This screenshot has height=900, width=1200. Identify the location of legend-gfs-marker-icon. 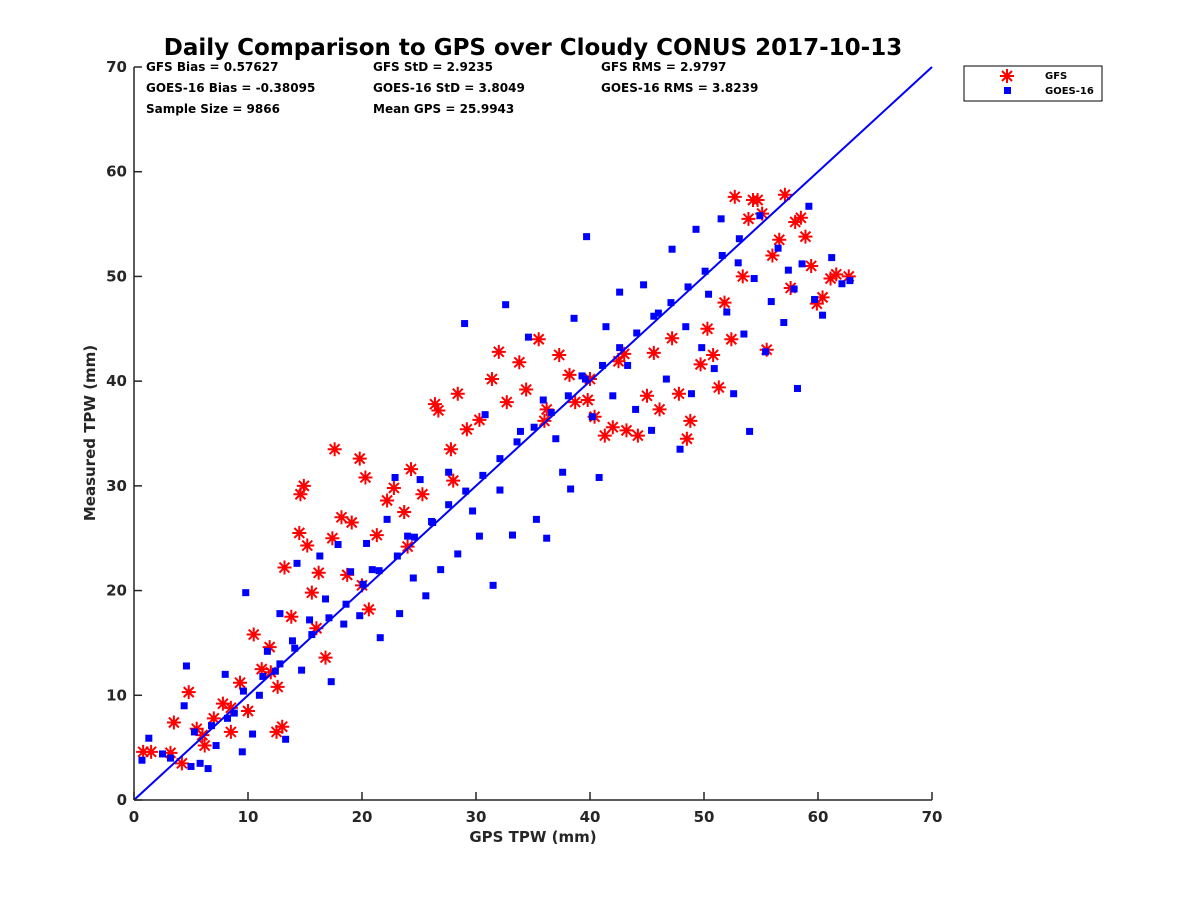
(1007, 76).